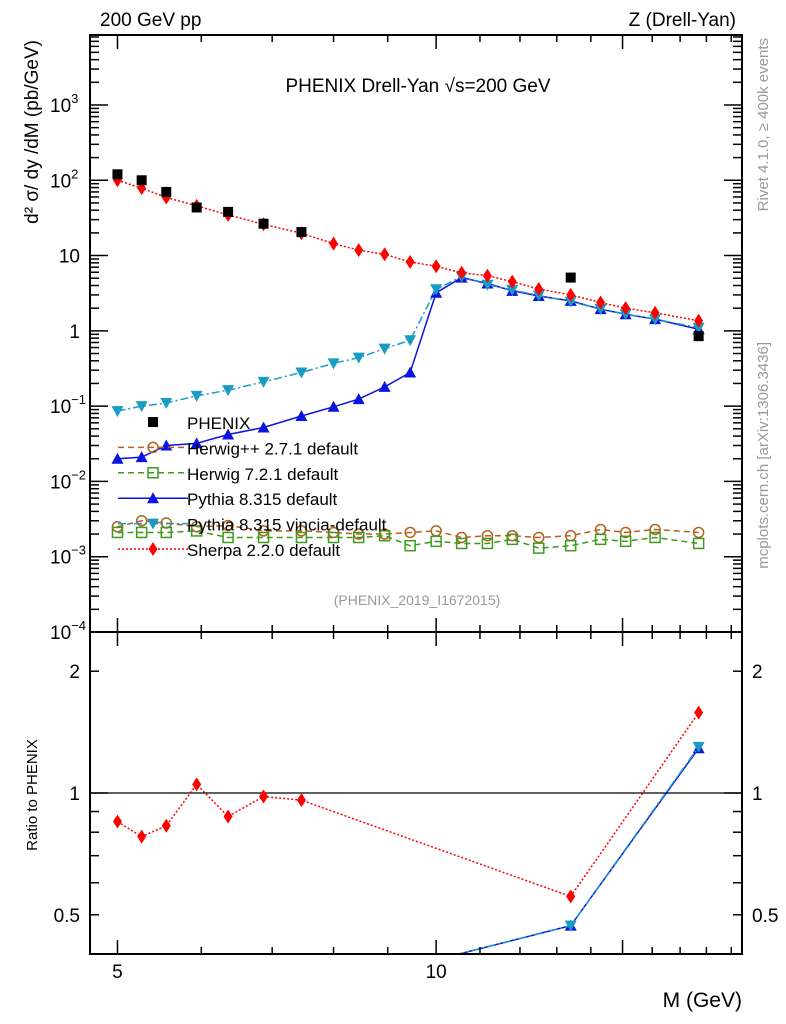 Image resolution: width=786 pixels, height=1024 pixels. I want to click on mcplots-label: mcplots.cern.ch [arXiv:1306.3436], so click(763, 455).